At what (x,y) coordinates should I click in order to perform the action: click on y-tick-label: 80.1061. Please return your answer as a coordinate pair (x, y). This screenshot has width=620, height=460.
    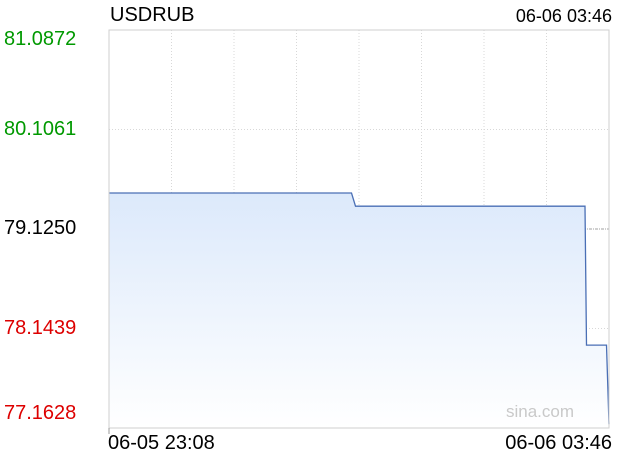
    Looking at the image, I should click on (40, 128).